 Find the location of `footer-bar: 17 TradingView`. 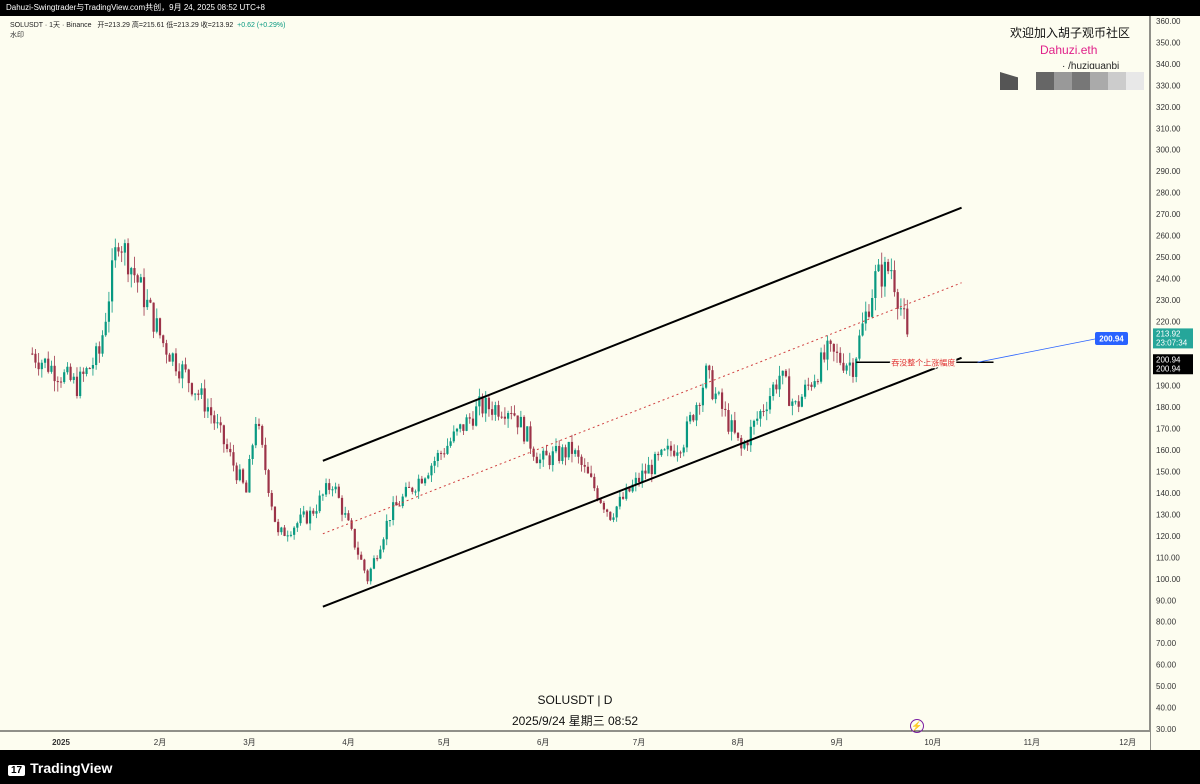

footer-bar: 17 TradingView is located at coordinates (600, 767).